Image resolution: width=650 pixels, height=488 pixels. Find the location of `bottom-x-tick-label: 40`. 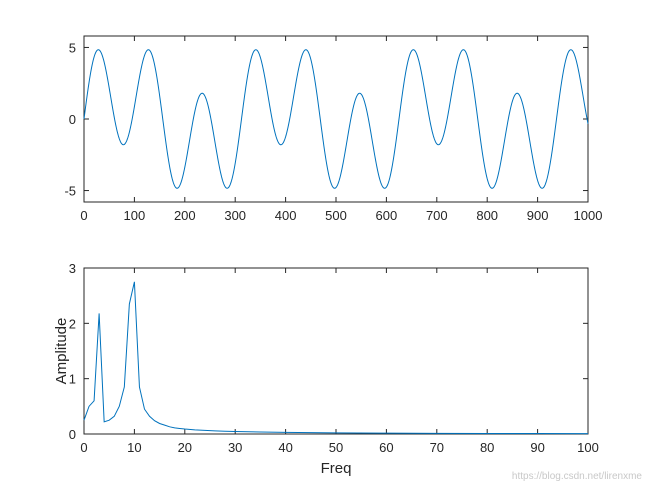

bottom-x-tick-label: 40 is located at coordinates (285, 447).